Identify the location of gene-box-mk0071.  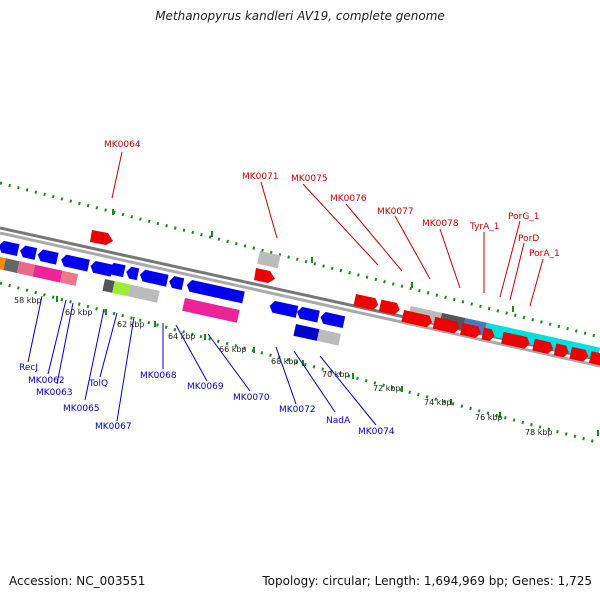
(269, 260).